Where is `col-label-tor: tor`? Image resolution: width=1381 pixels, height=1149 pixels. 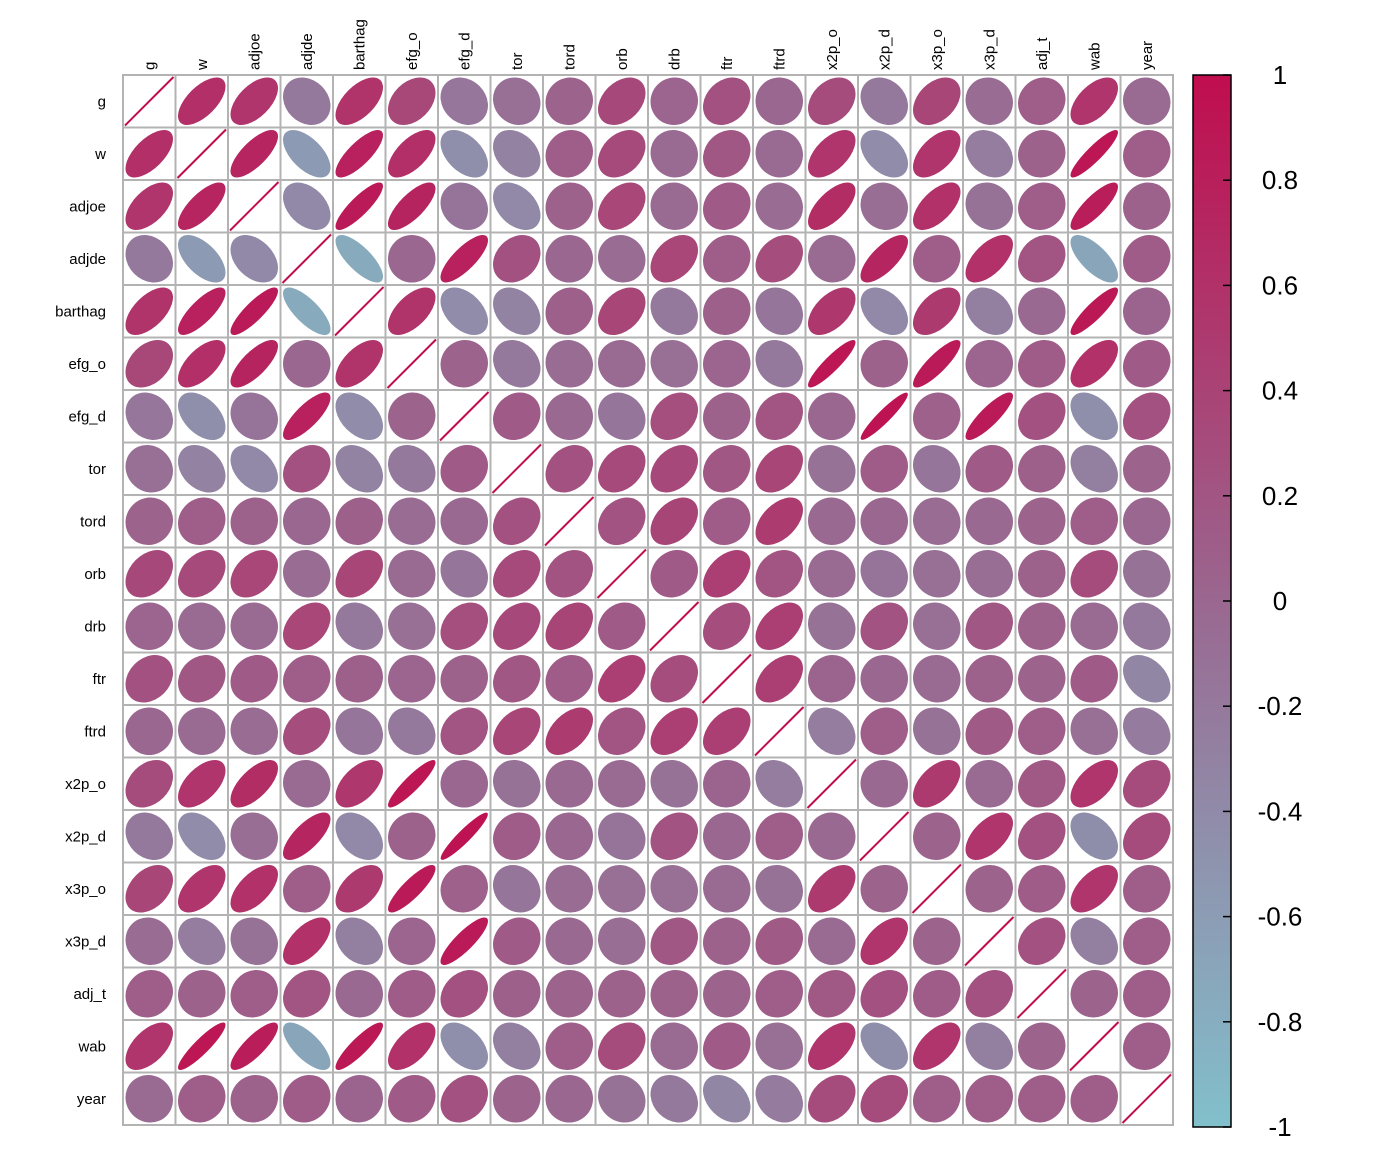 col-label-tor: tor is located at coordinates (517, 61).